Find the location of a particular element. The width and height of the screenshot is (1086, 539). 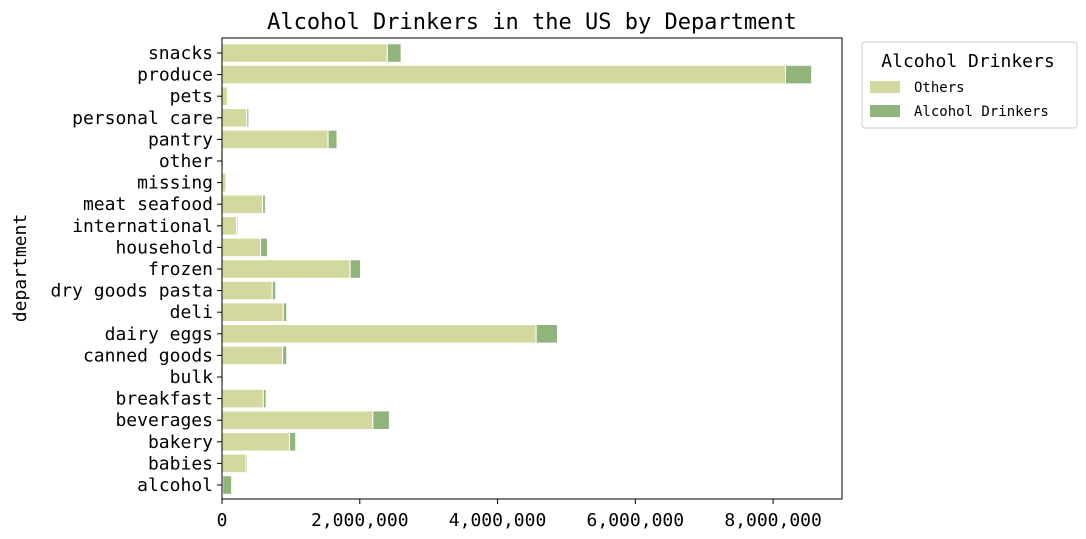

y-tick-label: babies is located at coordinates (180, 463).